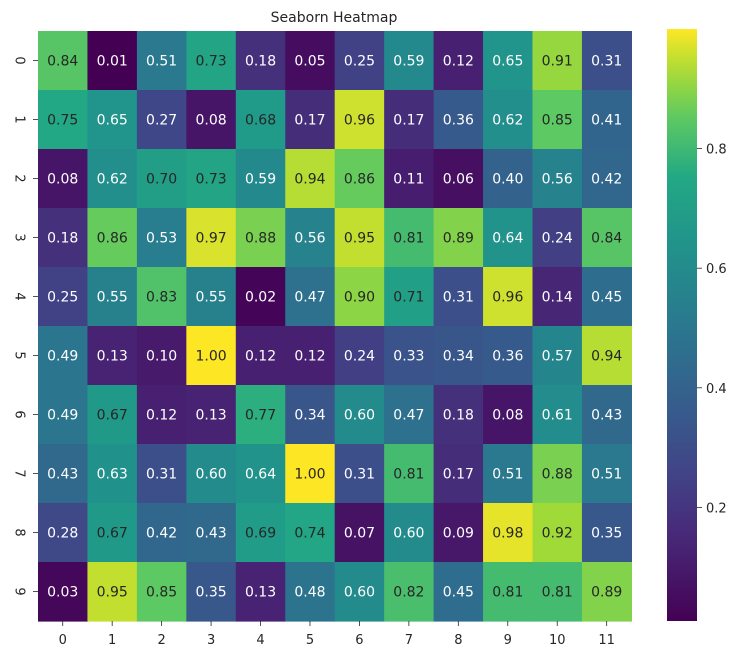 This screenshot has height=657, width=740. I want to click on cell-value-r2-c11: 0.42, so click(606, 180).